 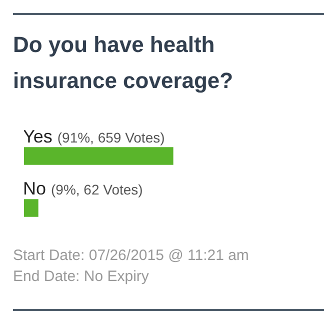 I want to click on data-label: (9%, 62 Votes), so click(x=97, y=190).